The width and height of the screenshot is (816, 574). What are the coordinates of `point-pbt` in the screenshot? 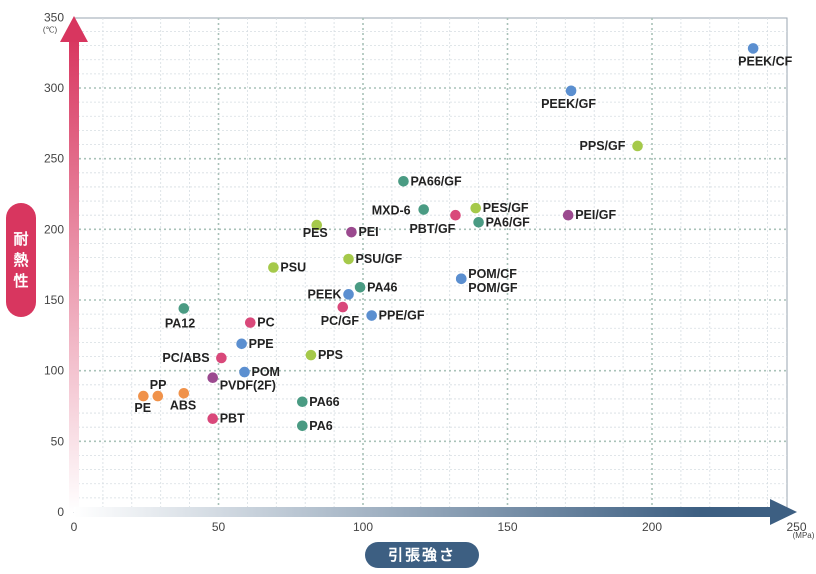 It's located at (213, 419).